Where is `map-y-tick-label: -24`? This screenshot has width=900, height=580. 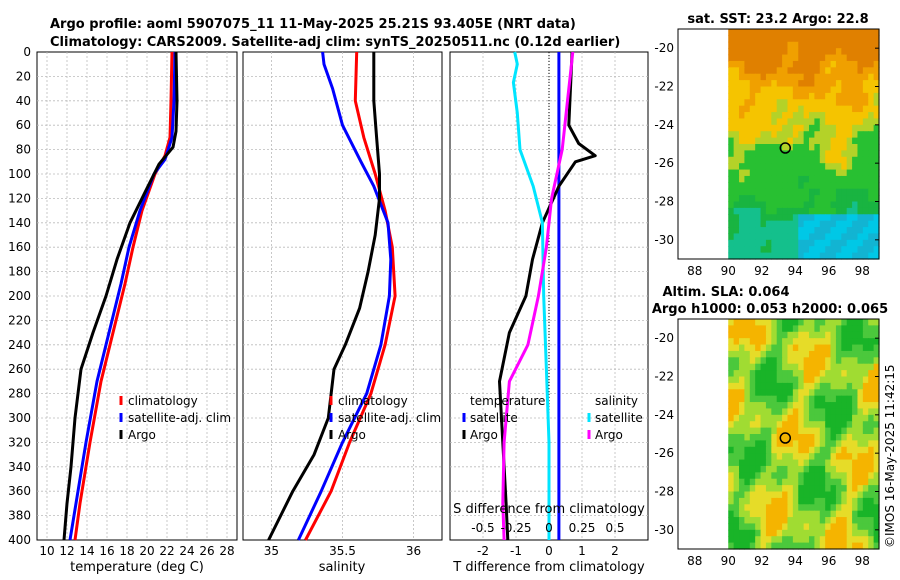
map-y-tick-label: -24 is located at coordinates (664, 125).